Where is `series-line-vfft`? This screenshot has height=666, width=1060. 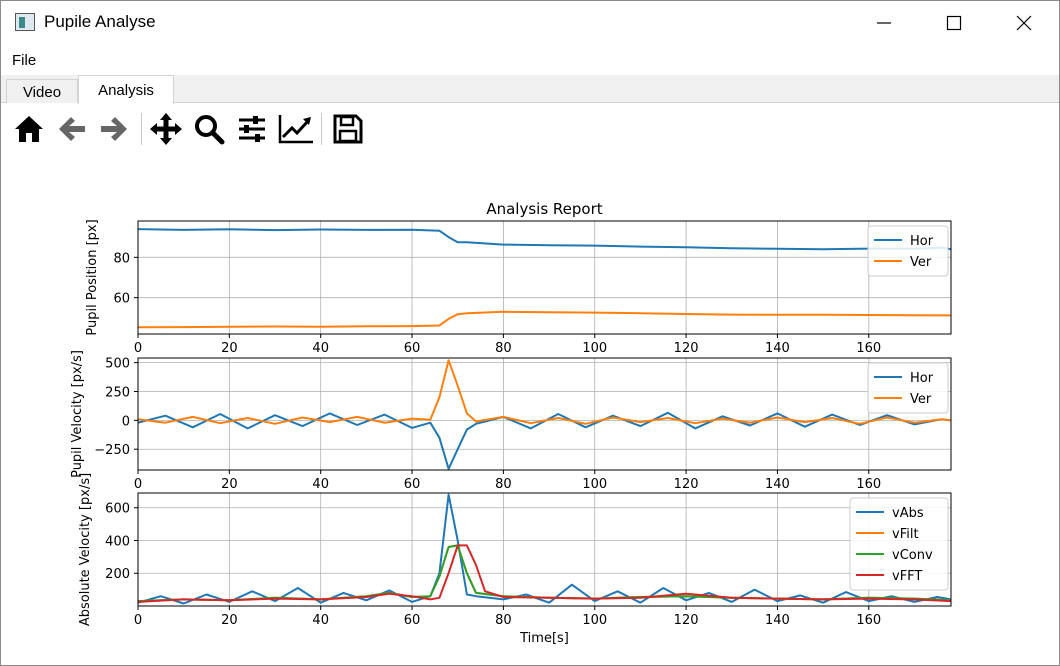 series-line-vfft is located at coordinates (544, 573).